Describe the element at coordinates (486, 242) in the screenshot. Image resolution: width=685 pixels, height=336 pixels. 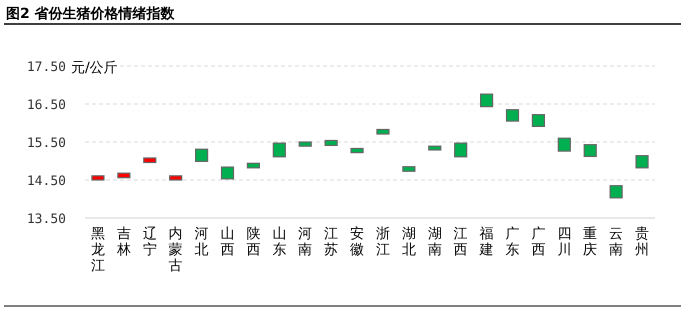
I see `x-tick-label: 福建` at that location.